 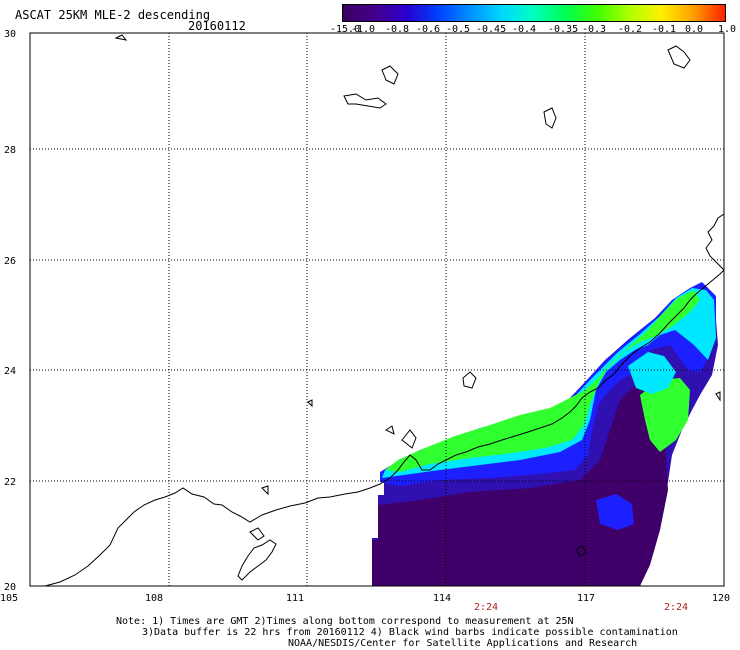 What do you see at coordinates (458, 29) in the screenshot?
I see `colorbar-label: -0.5` at bounding box center [458, 29].